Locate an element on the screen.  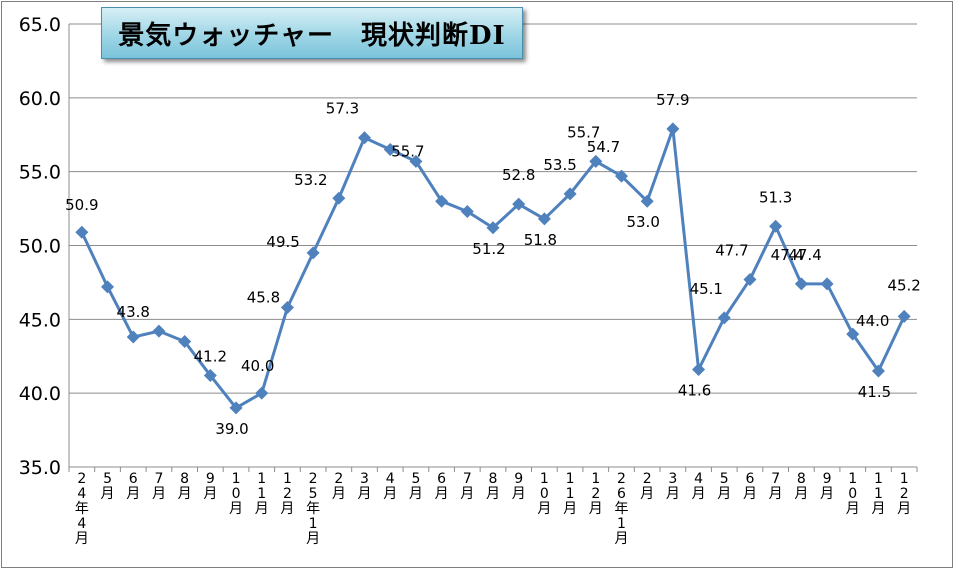
y-tick-label: 35.0 is located at coordinates (40, 468).